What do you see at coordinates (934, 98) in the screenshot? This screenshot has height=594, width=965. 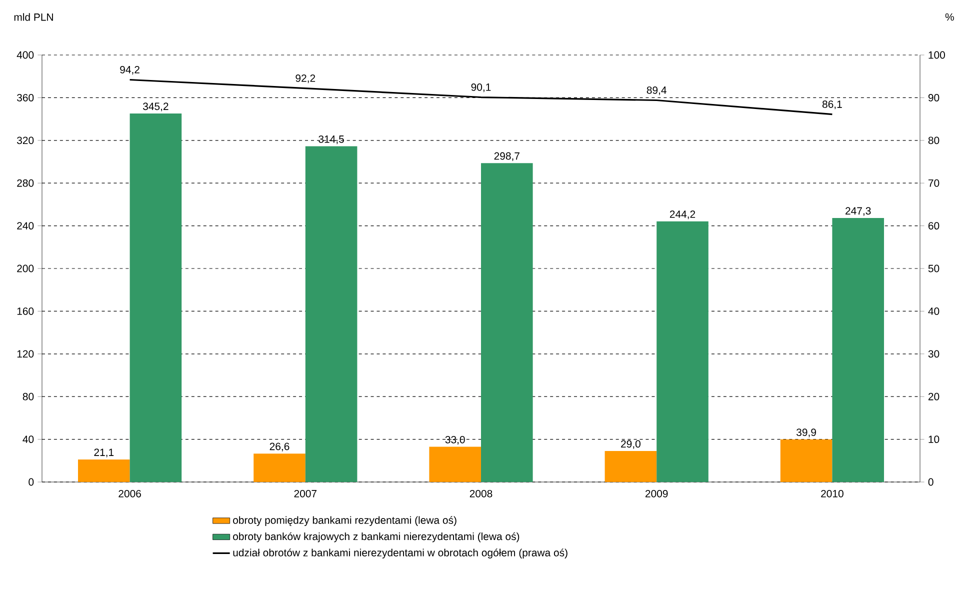 I see `y2-tick-label: 90` at bounding box center [934, 98].